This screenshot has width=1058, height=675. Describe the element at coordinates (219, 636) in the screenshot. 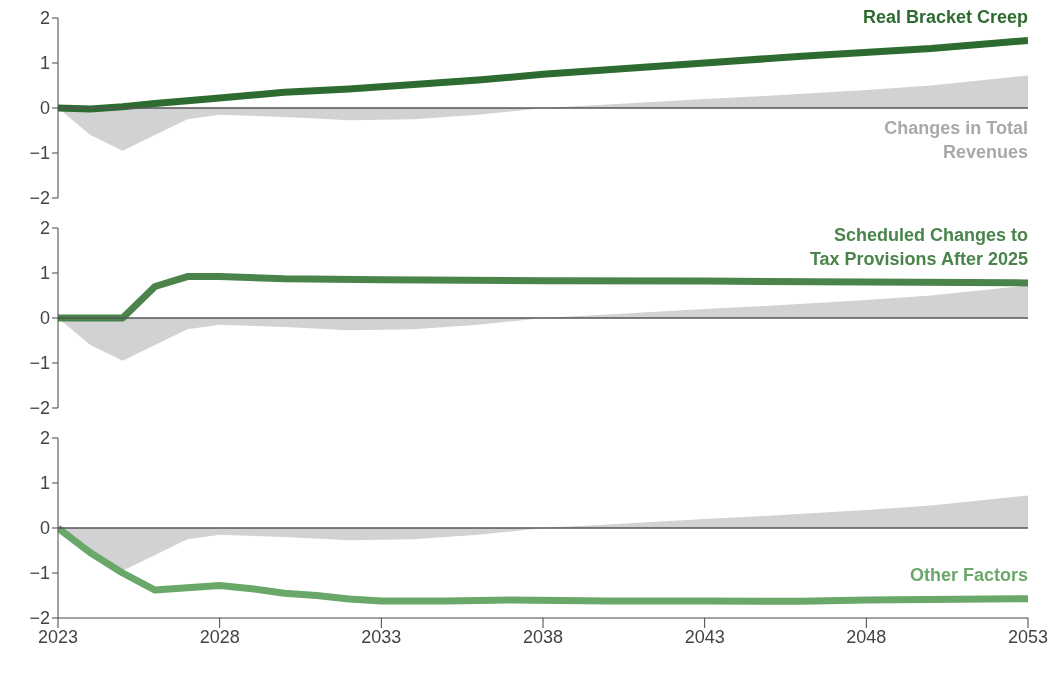

I see `x-tick-label: 2028` at that location.